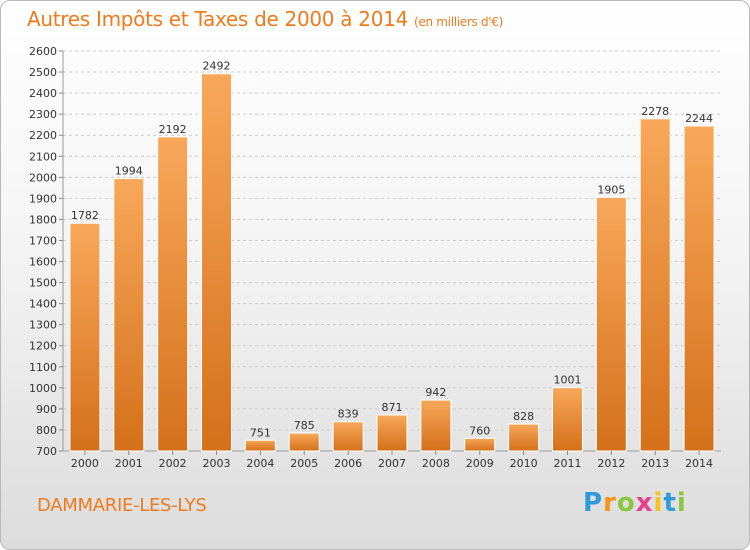 This screenshot has height=550, width=750. What do you see at coordinates (43, 135) in the screenshot?
I see `y-tick-label: 2200` at bounding box center [43, 135].